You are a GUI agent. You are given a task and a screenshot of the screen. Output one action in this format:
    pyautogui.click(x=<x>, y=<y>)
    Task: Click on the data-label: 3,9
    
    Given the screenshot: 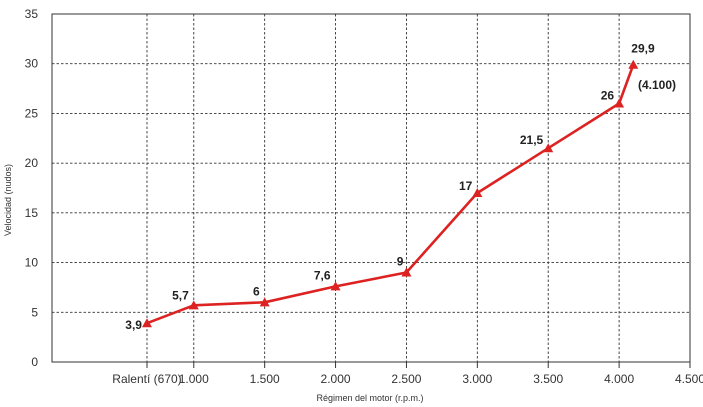 What is the action you would take?
    pyautogui.click(x=133, y=325)
    